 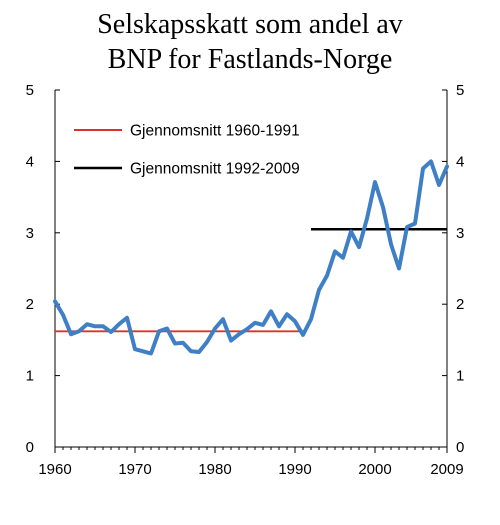 I want to click on legend-label-average-1992-2009: Gjennomsnitt 1992-2009, so click(x=215, y=169).